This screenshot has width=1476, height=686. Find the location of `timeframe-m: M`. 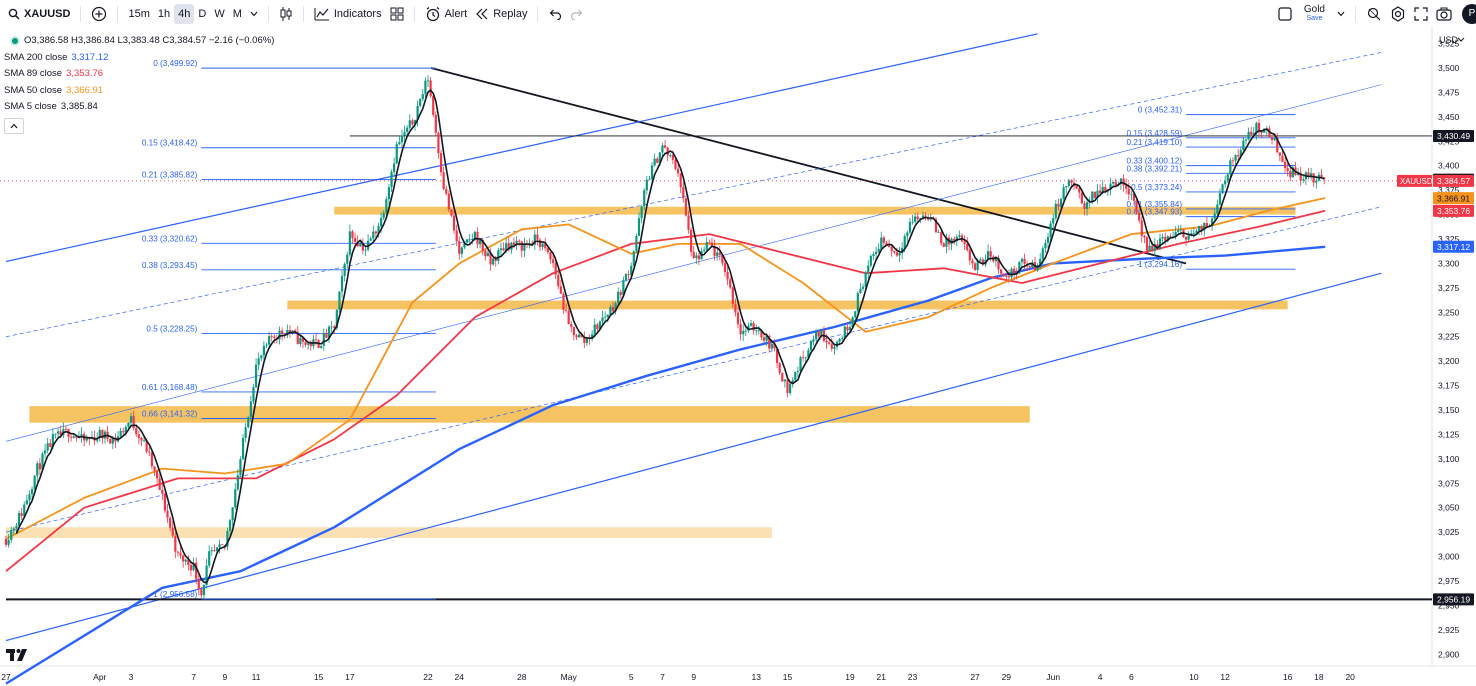

timeframe-m: M is located at coordinates (237, 13).